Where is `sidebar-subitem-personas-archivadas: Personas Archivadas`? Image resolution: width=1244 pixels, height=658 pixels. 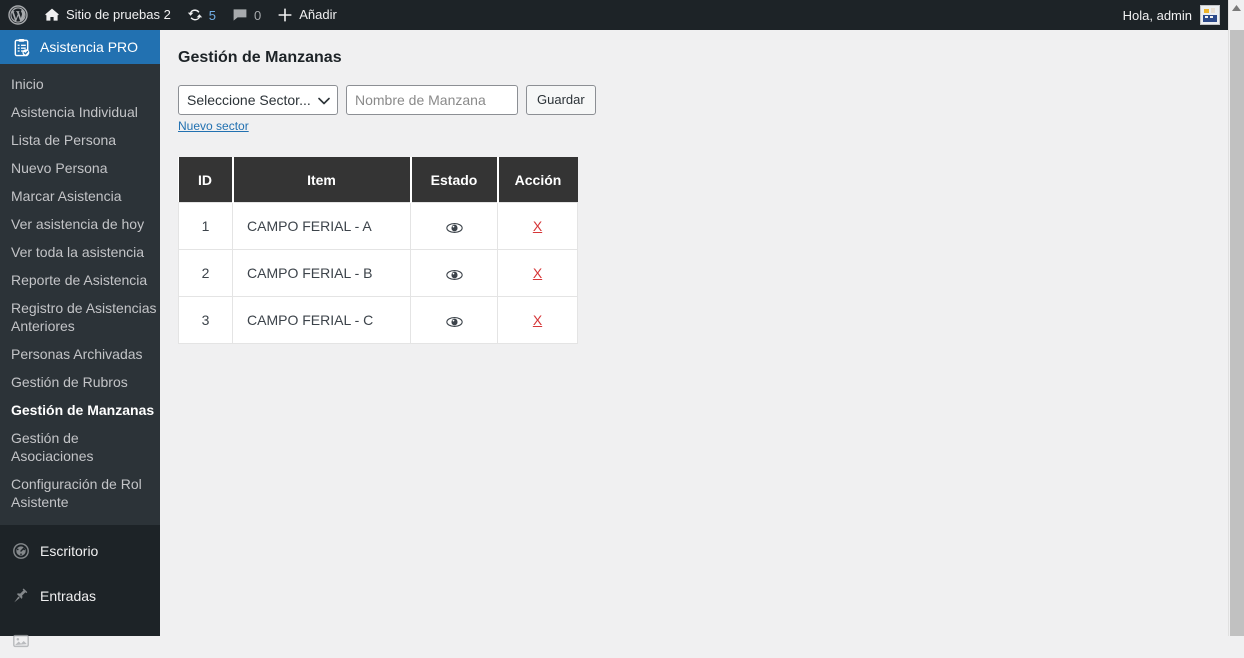 sidebar-subitem-personas-archivadas: Personas Archivadas is located at coordinates (80, 354).